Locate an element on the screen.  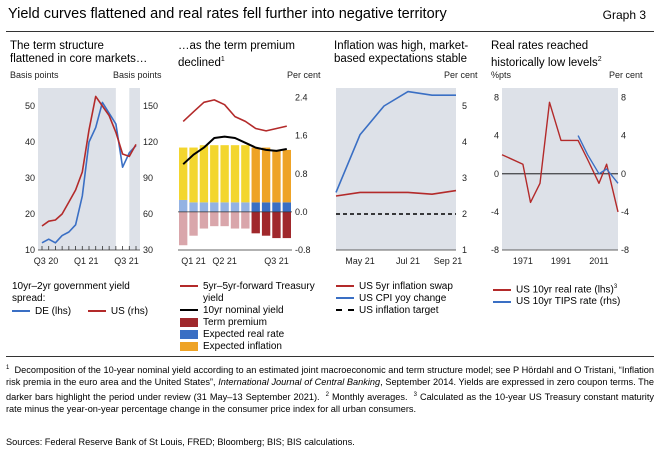
legend-swatch-swap is located at coordinates (345, 286).